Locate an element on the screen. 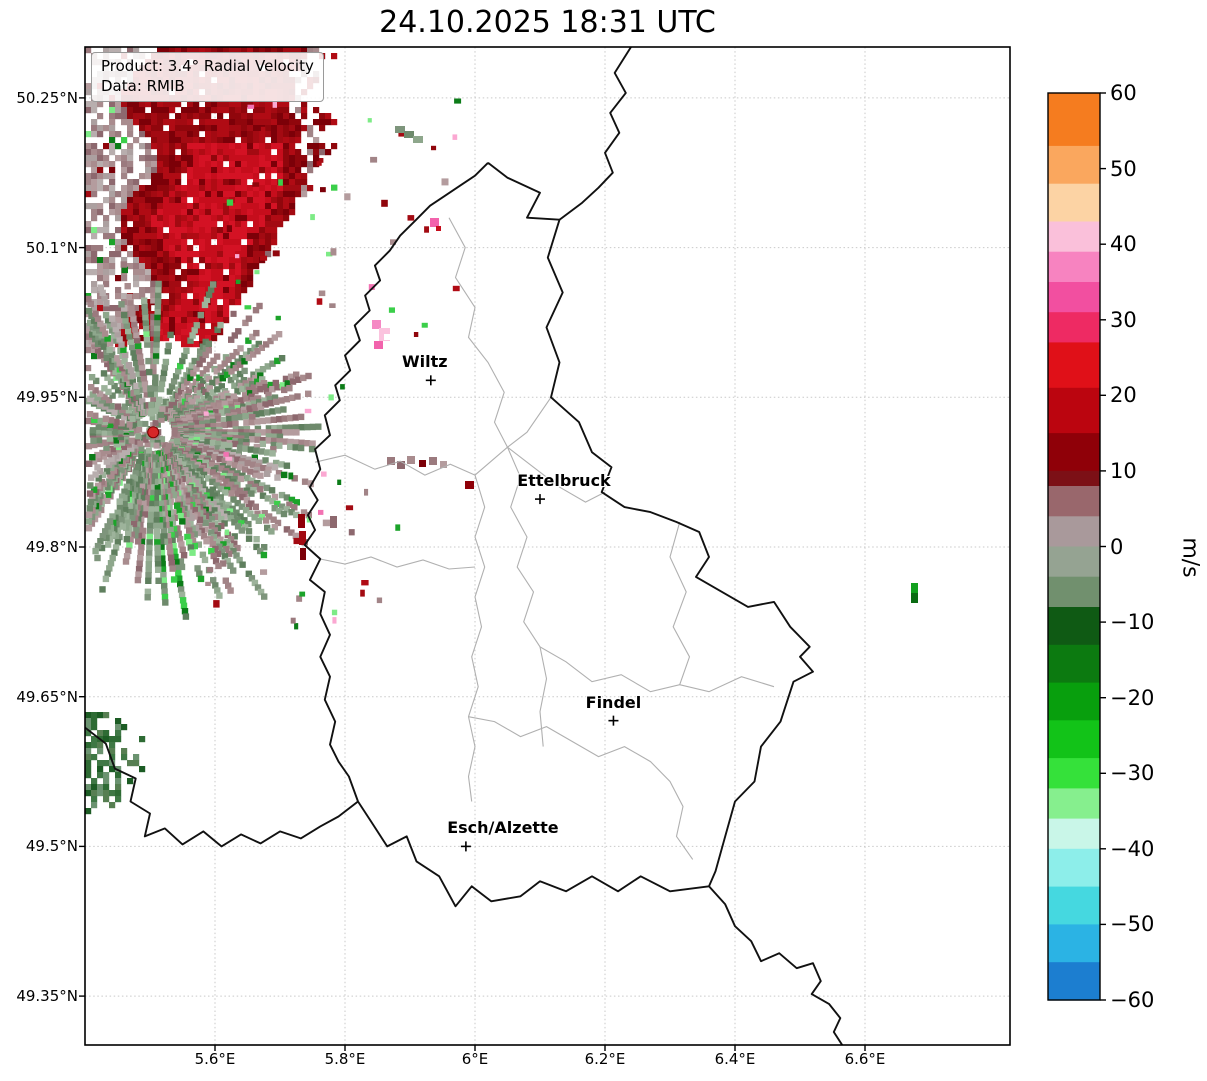 This screenshot has width=1207, height=1081. colorbar is located at coordinates (1076, 546).